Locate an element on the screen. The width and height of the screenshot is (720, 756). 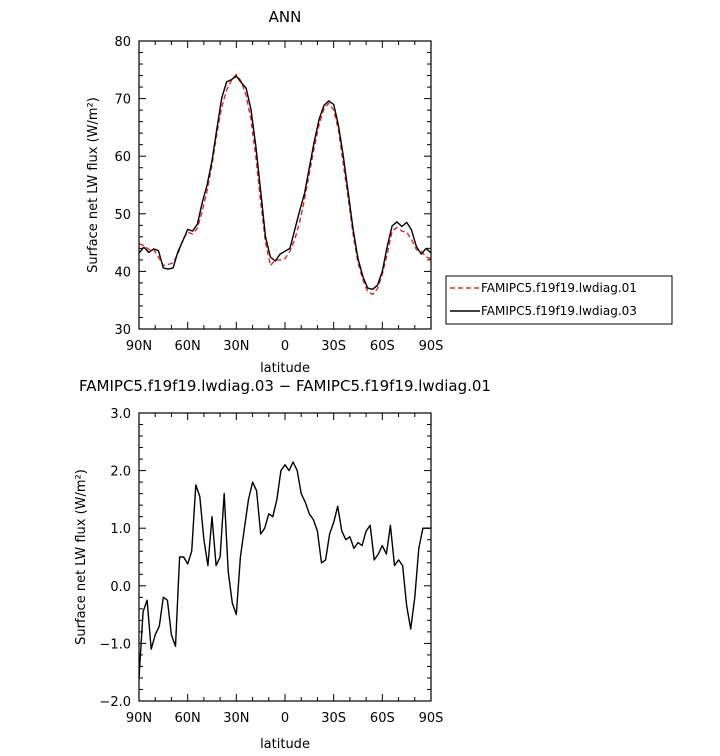
top-x-tick-label: 90S is located at coordinates (431, 346).